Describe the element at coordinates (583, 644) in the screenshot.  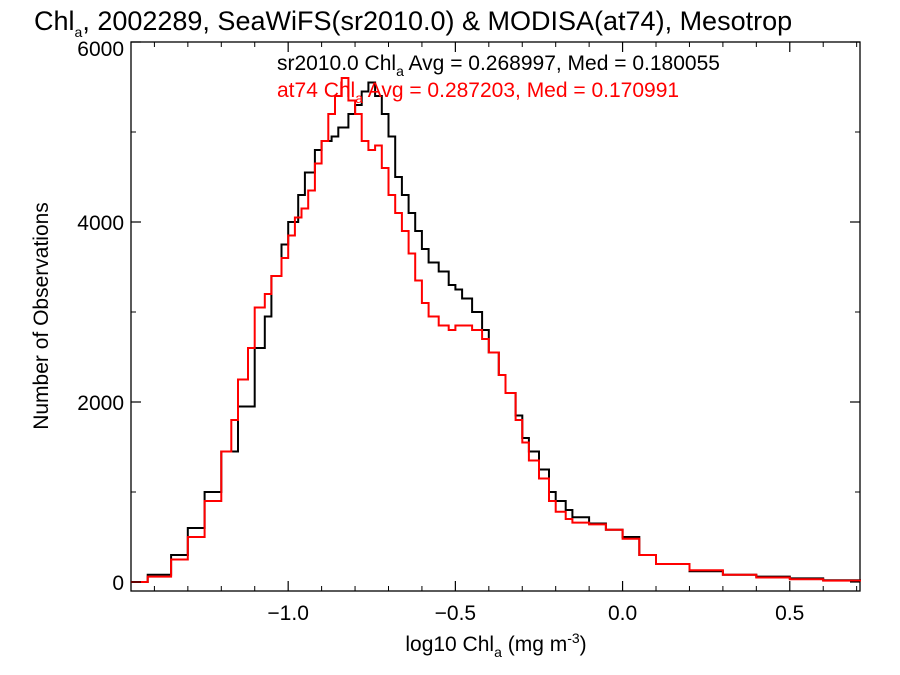
I see `x-axis-label-units-close: )` at that location.